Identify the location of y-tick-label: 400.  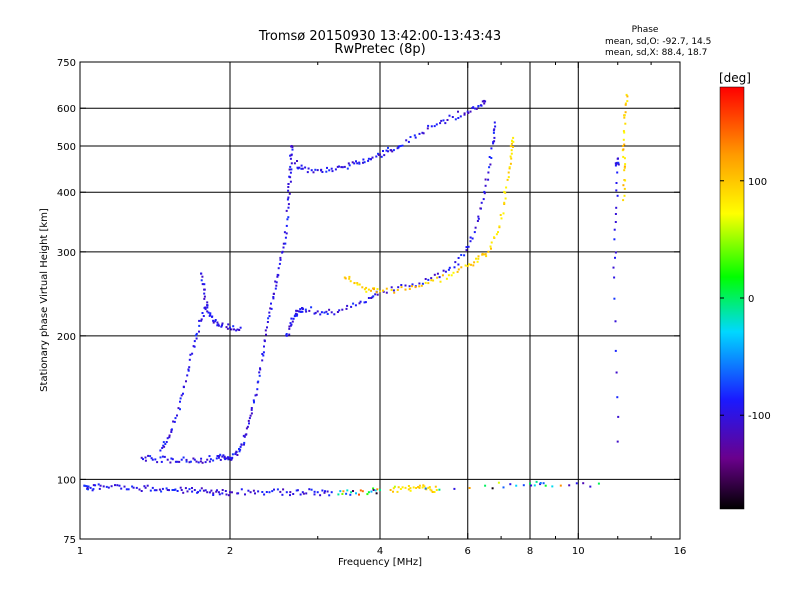
(66, 193).